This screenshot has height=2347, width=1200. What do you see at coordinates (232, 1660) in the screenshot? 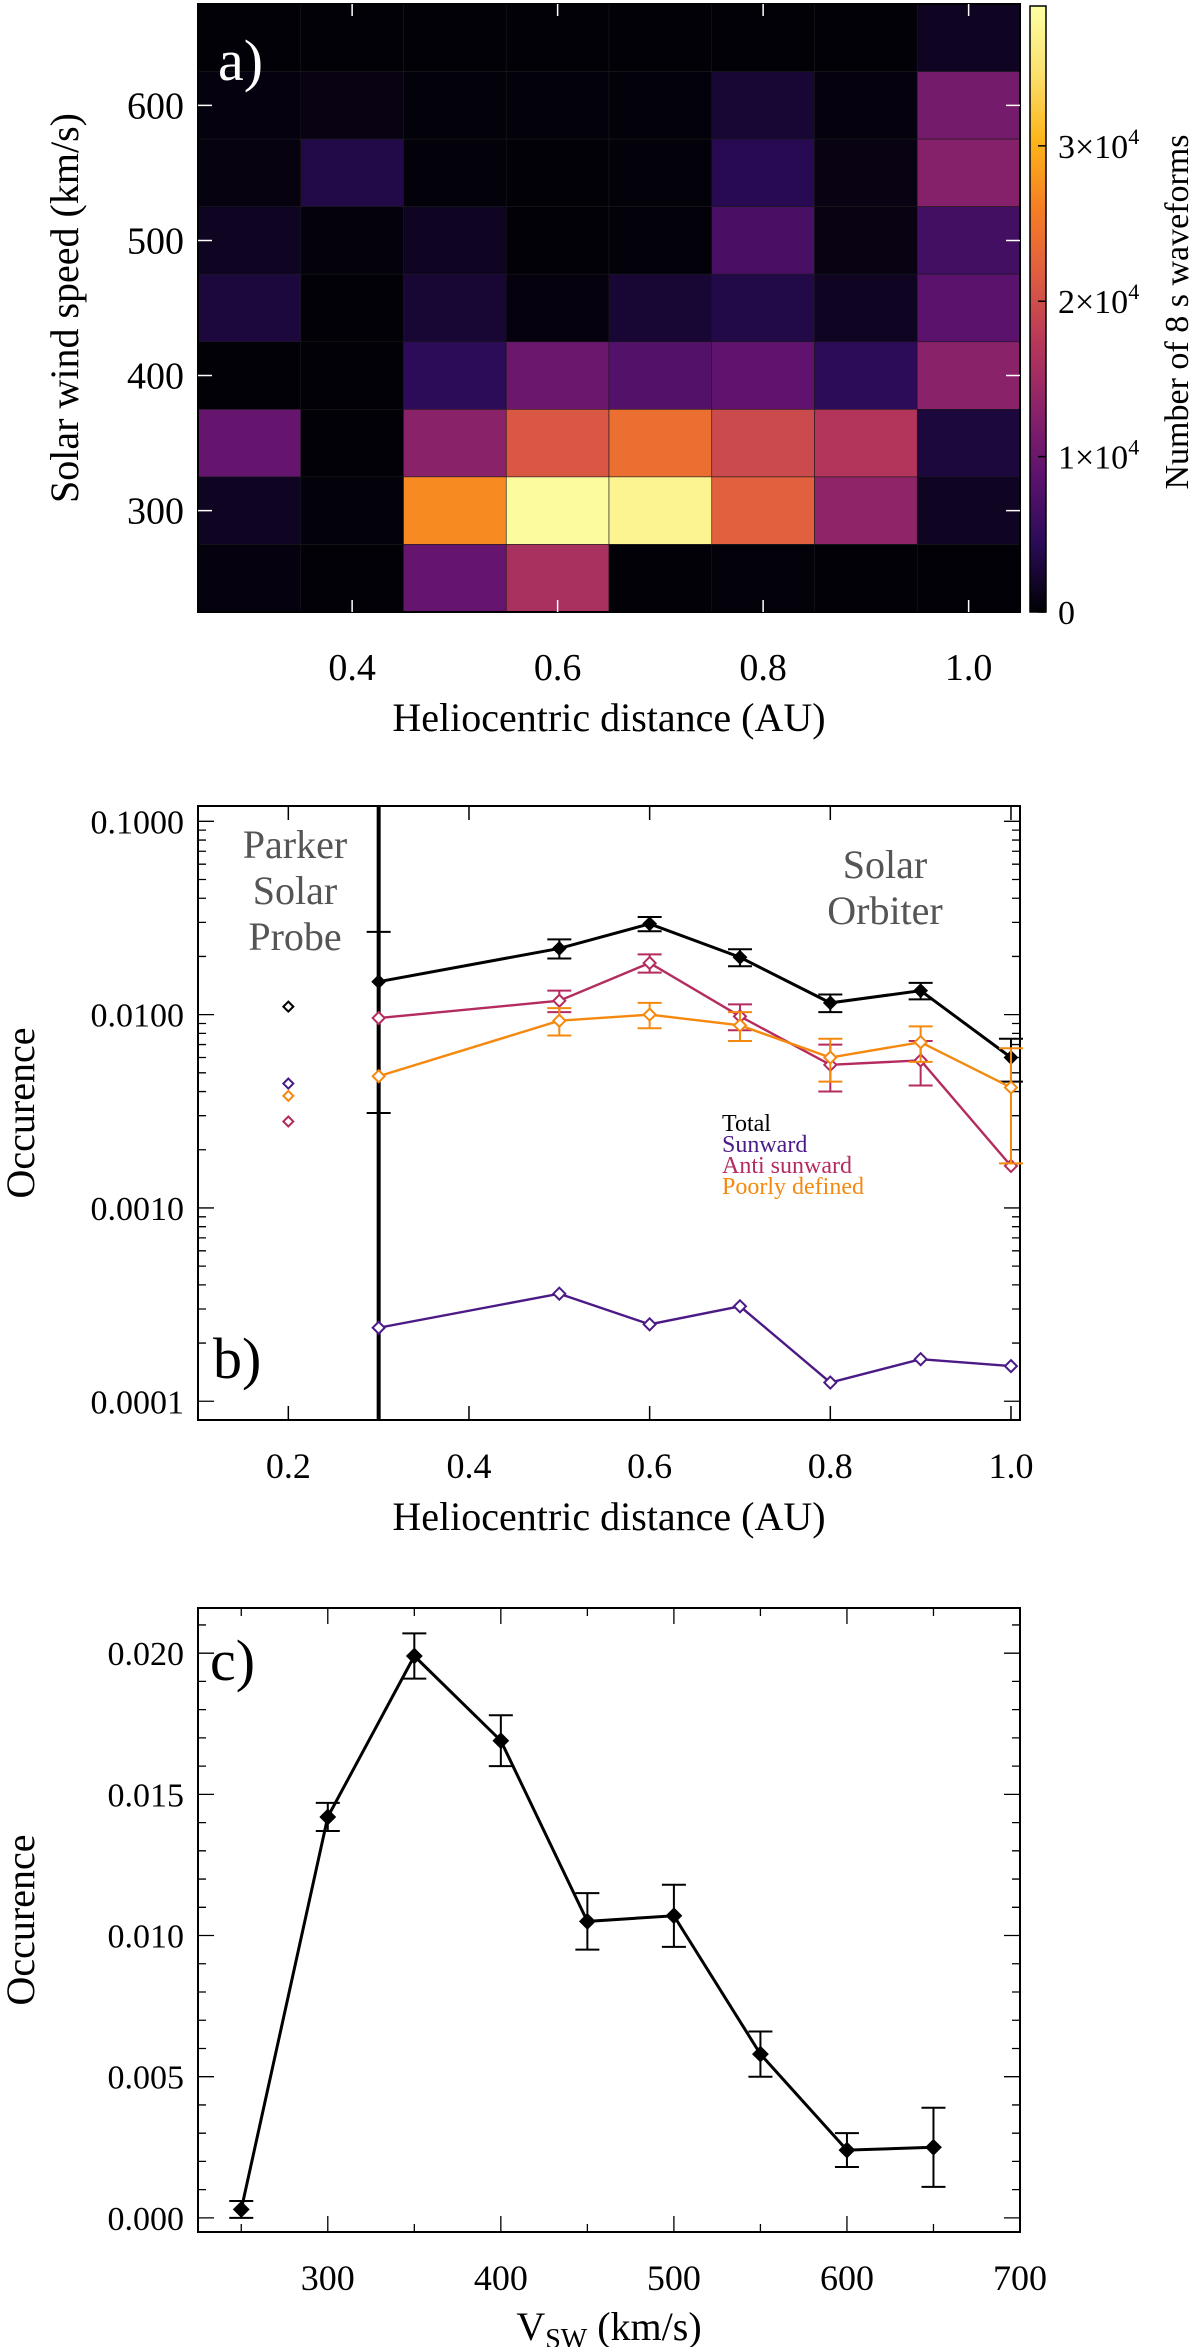
I see `panel-label: c)` at bounding box center [232, 1660].